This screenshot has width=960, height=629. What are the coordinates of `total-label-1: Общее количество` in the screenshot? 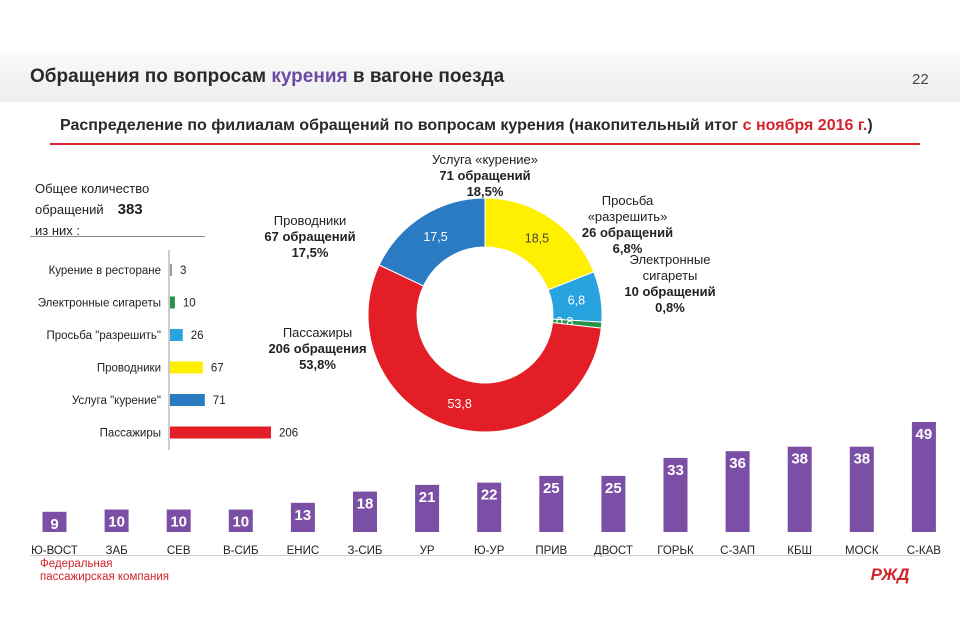 It's located at (92, 188).